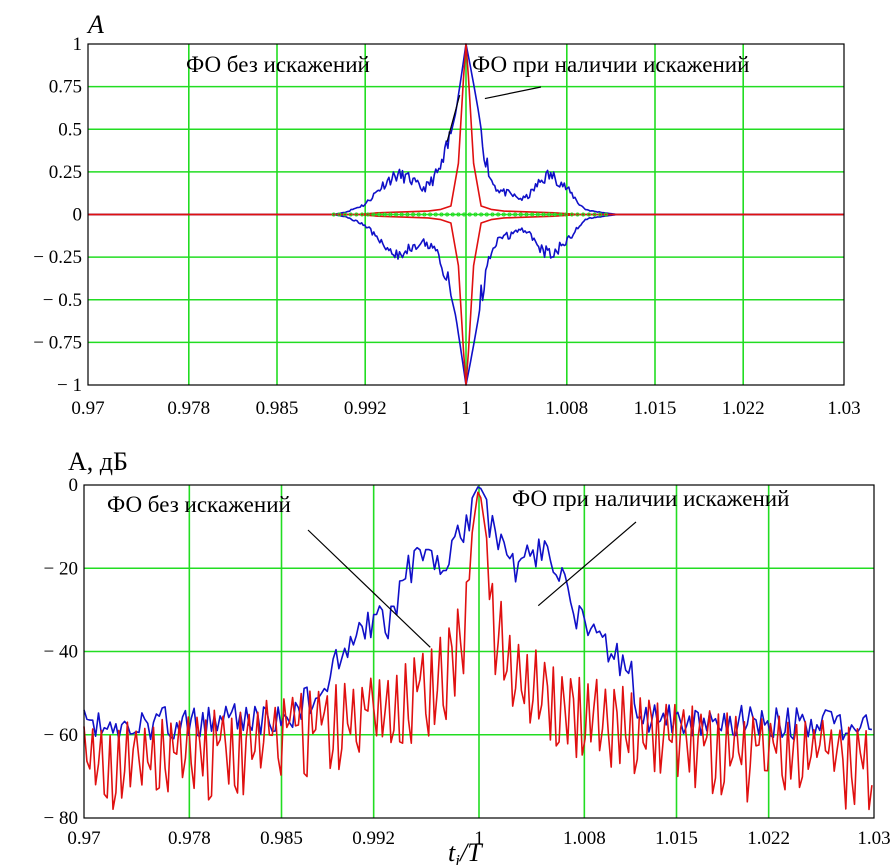  Describe the element at coordinates (457, 858) in the screenshot. I see `x-axis-label-sub: i` at that location.